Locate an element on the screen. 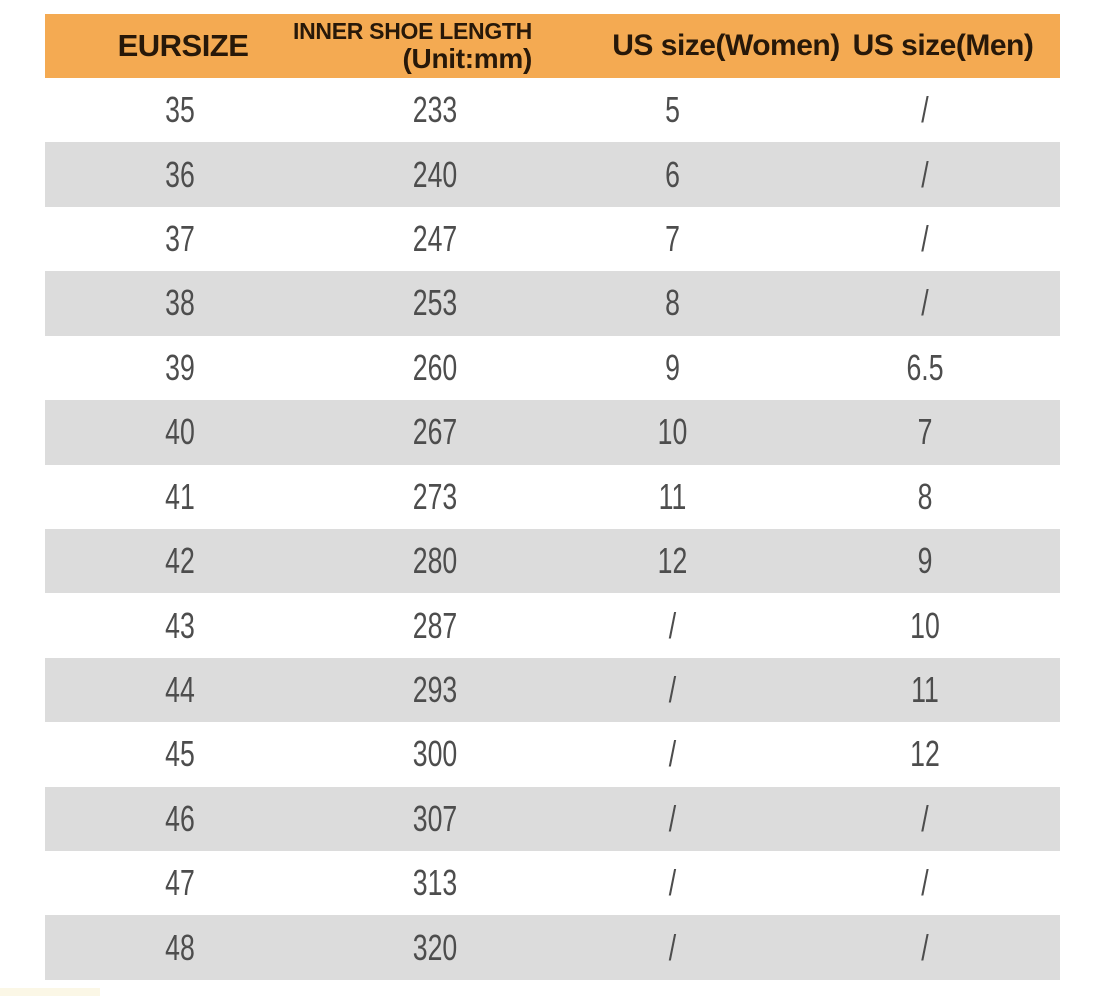 The image size is (1100, 996). header-inner-shoe-length-unit: (Unit:mm) is located at coordinates (467, 58).